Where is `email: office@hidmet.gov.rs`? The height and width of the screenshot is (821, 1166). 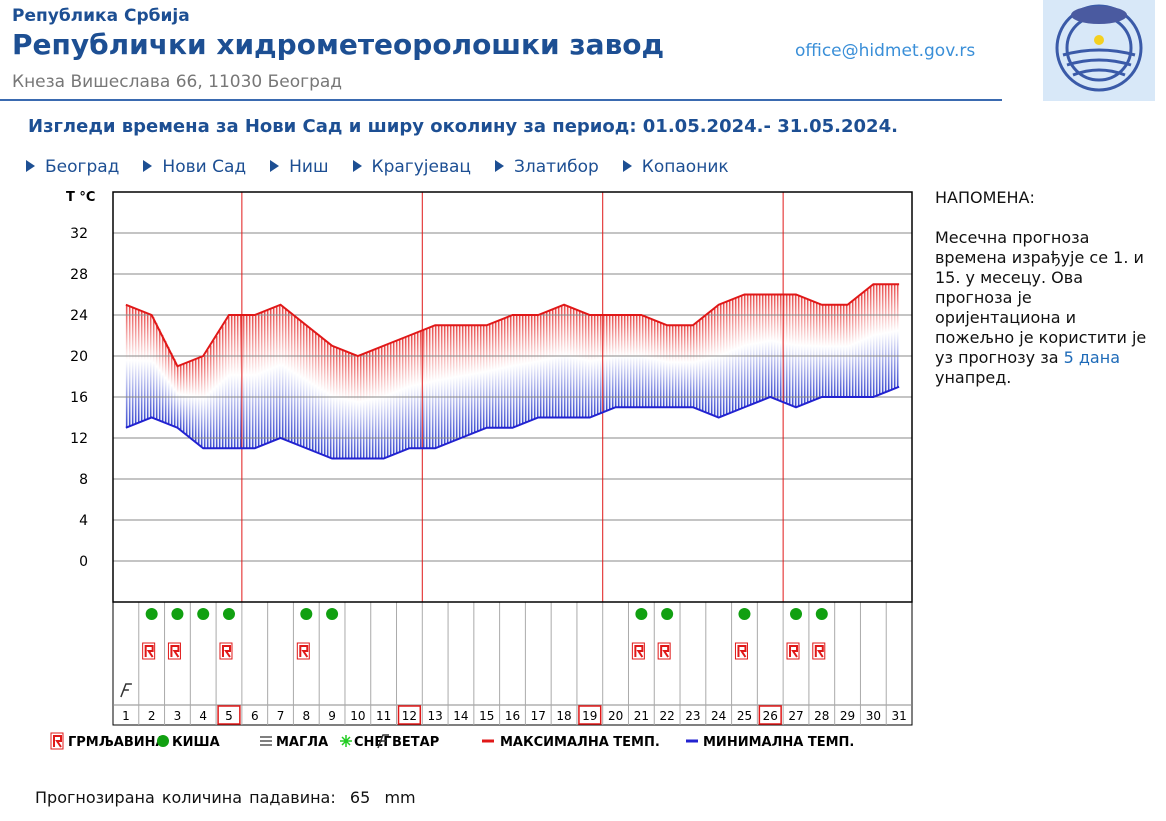 email: office@hidmet.gov.rs is located at coordinates (885, 51).